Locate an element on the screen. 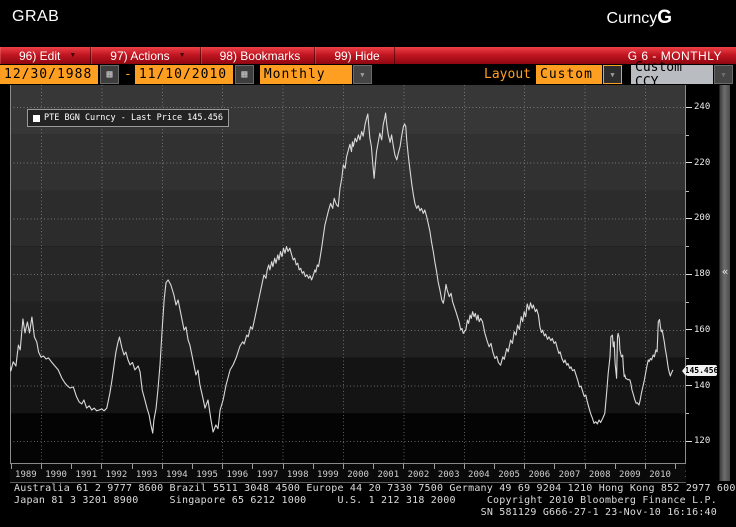  x-axis-year-label: 1989 is located at coordinates (26, 475).